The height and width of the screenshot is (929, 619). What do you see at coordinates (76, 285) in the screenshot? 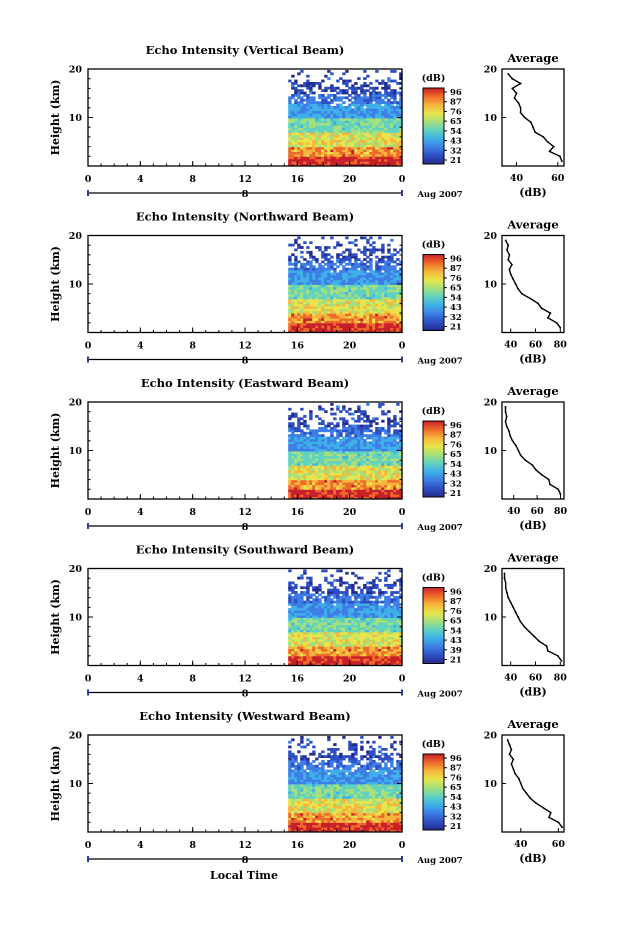
I see `y-tick-label: 10` at bounding box center [76, 285].